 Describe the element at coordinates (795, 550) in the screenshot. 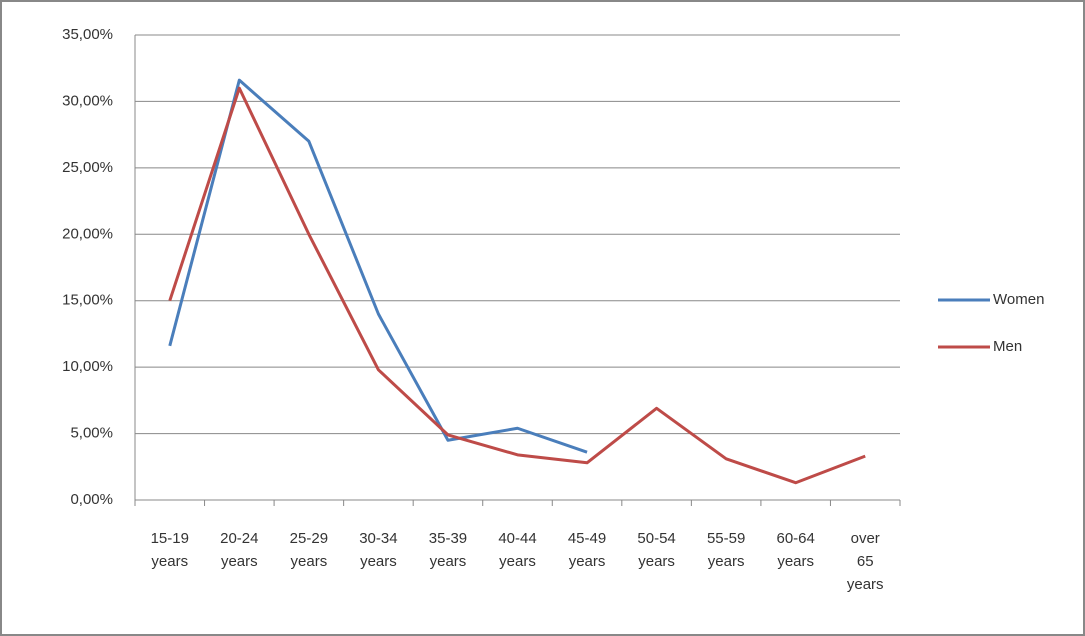

I see `x-tick-label: 60-64 years` at that location.